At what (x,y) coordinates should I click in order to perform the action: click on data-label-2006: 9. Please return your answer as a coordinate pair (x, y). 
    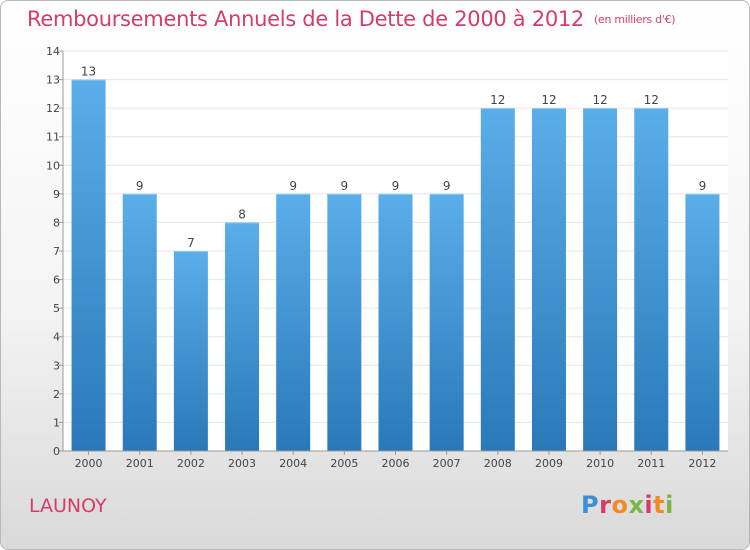
    Looking at the image, I should click on (396, 186).